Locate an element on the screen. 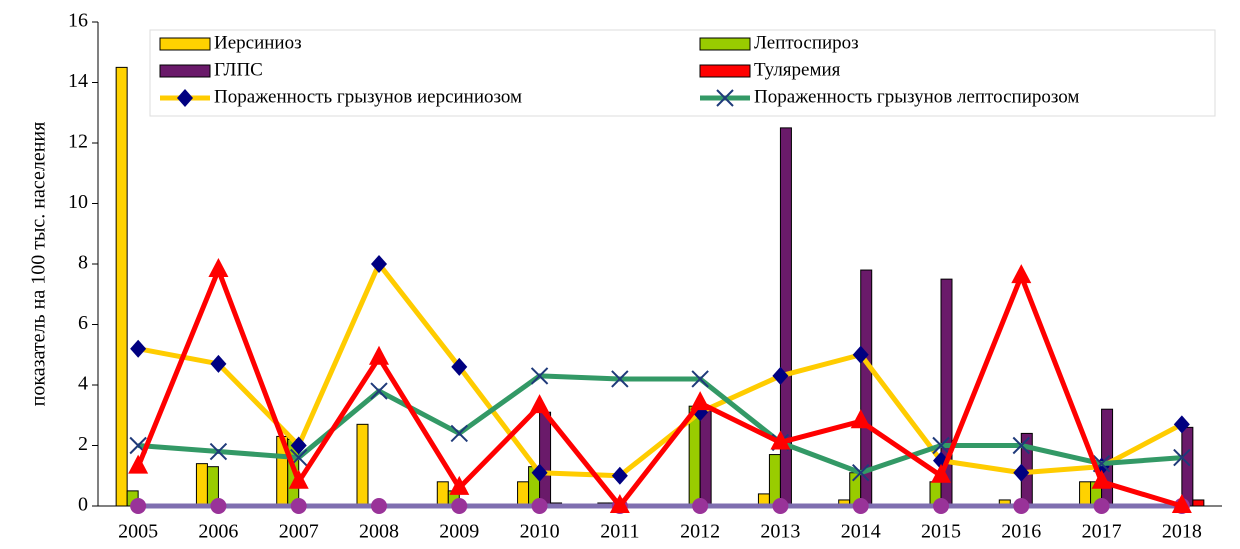 This screenshot has width=1240, height=549. x-tick-label: 2005 is located at coordinates (138, 532).